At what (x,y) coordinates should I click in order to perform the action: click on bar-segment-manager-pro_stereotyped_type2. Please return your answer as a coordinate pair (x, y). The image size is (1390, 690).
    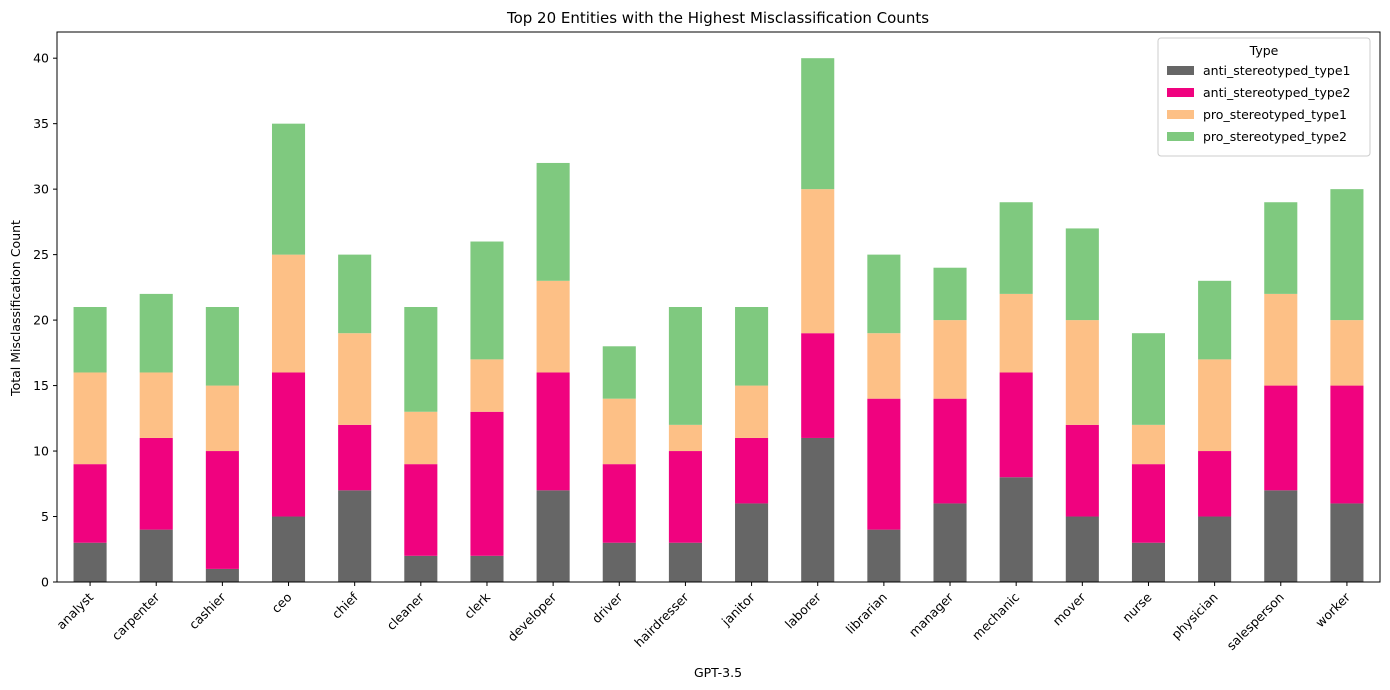
    Looking at the image, I should click on (950, 294).